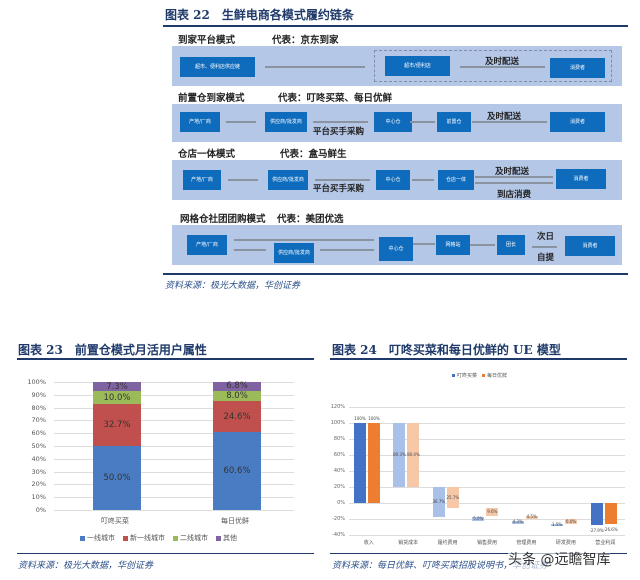 The image size is (640, 580). Describe the element at coordinates (453, 245) in the screenshot. I see `row4-node-grid: 网格站` at that location.